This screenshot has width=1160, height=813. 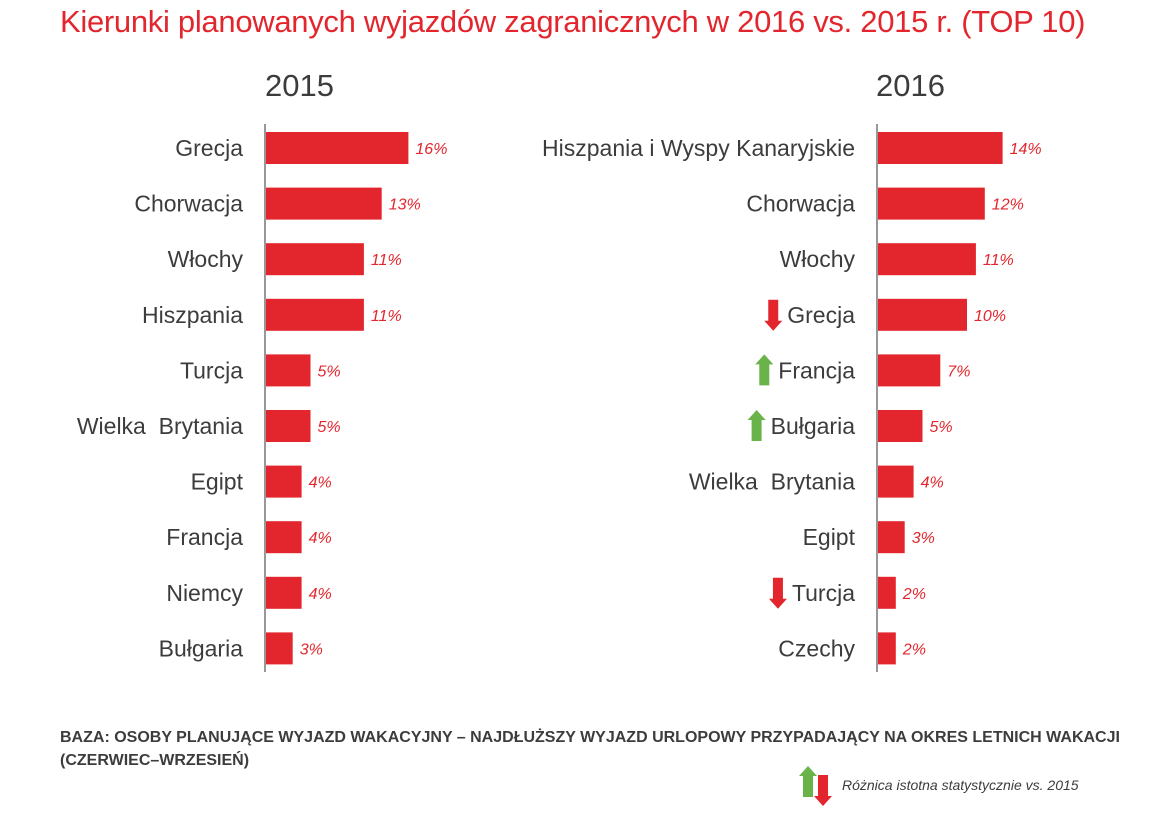 I want to click on year-2016-heading: 2016, so click(x=910, y=85).